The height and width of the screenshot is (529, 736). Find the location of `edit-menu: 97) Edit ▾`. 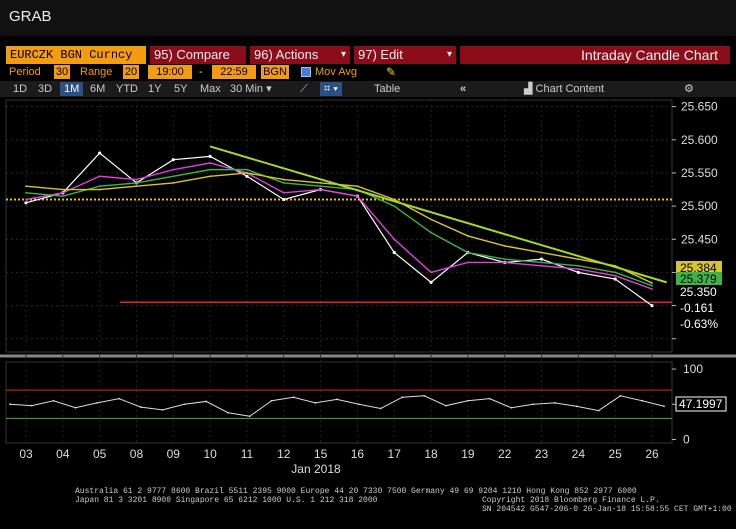

edit-menu: 97) Edit ▾ is located at coordinates (405, 55).